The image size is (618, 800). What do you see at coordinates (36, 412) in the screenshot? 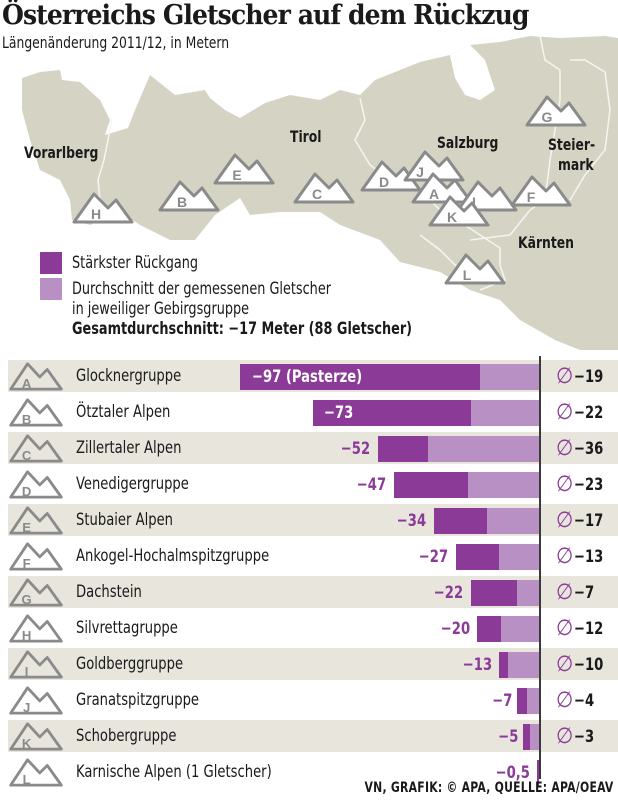
I see `mountain-icon: B` at bounding box center [36, 412].